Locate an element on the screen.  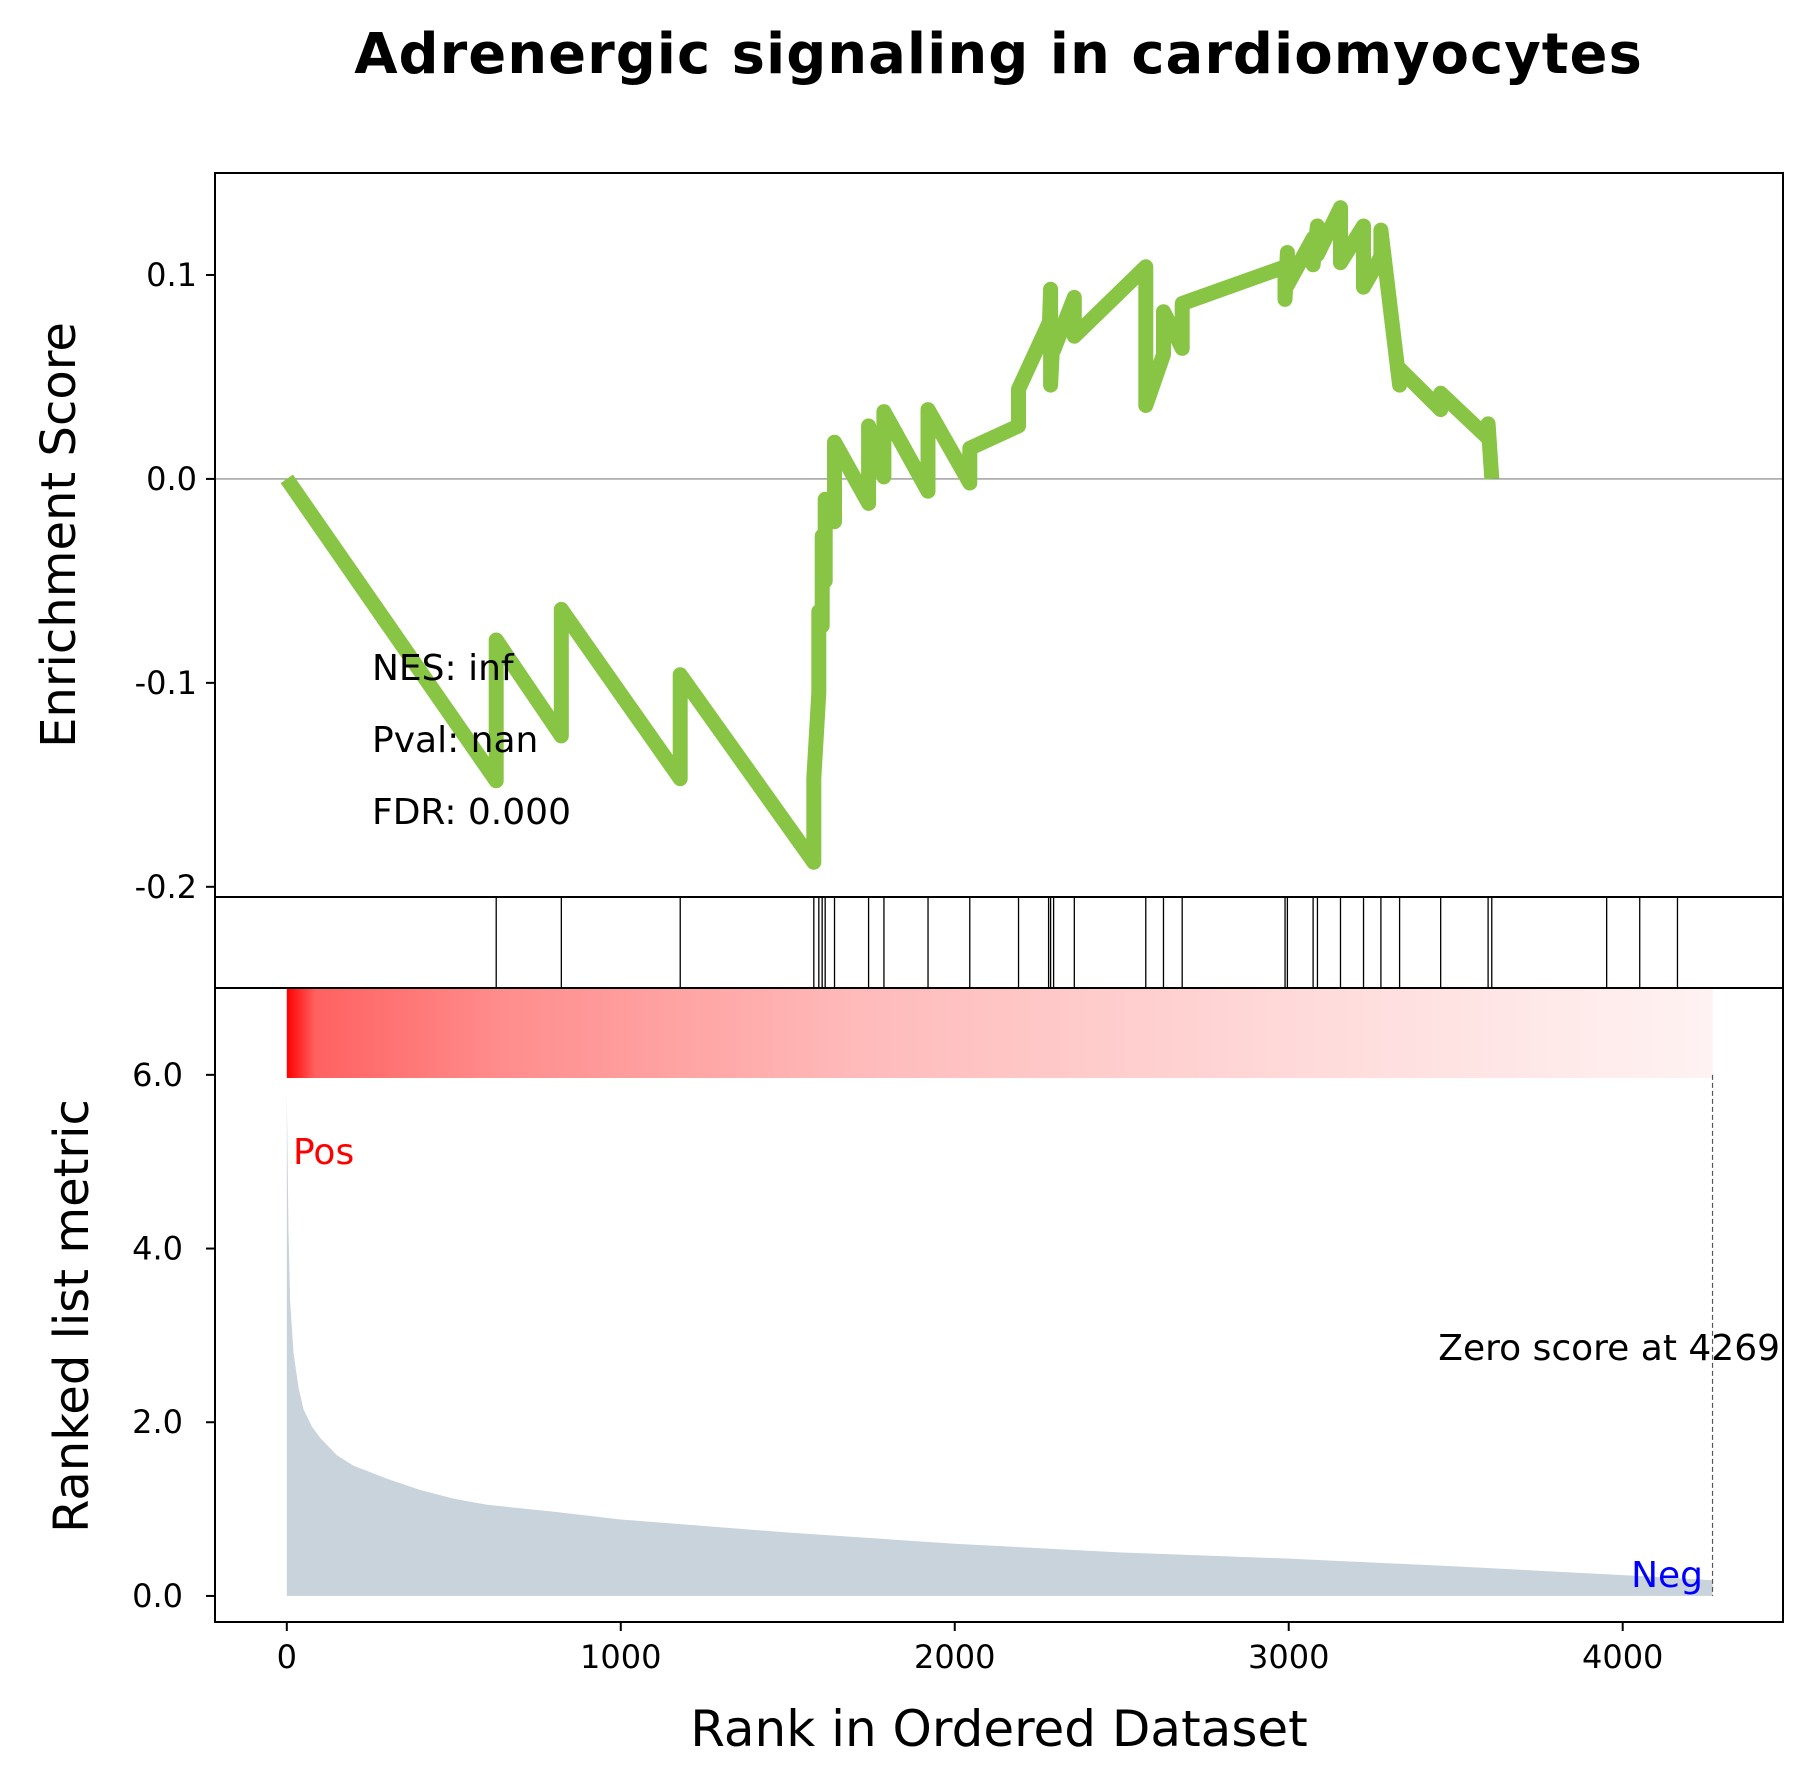
xtick-label: 4000 is located at coordinates (1622, 1657).